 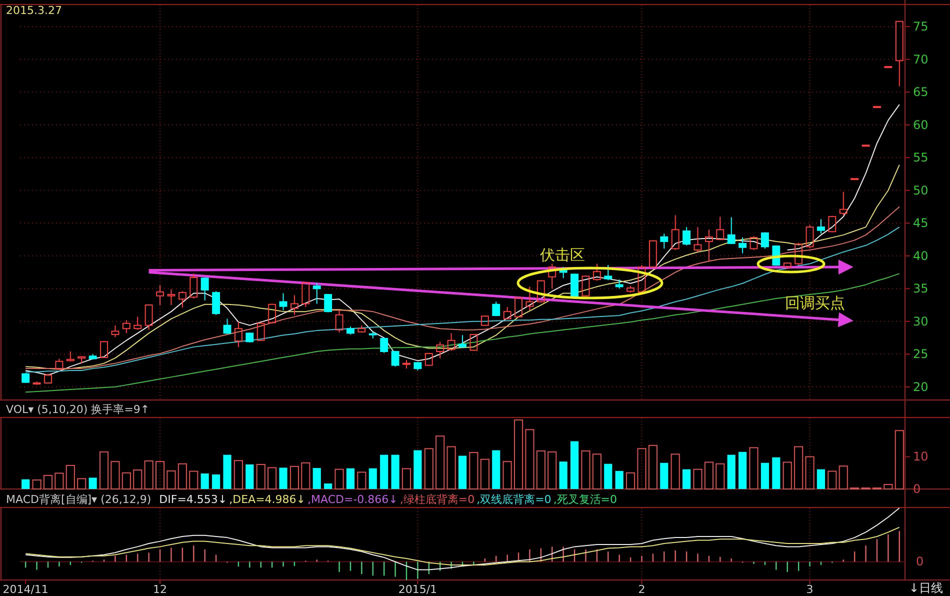 I want to click on text: ,双线底背离=0, so click(x=514, y=499).